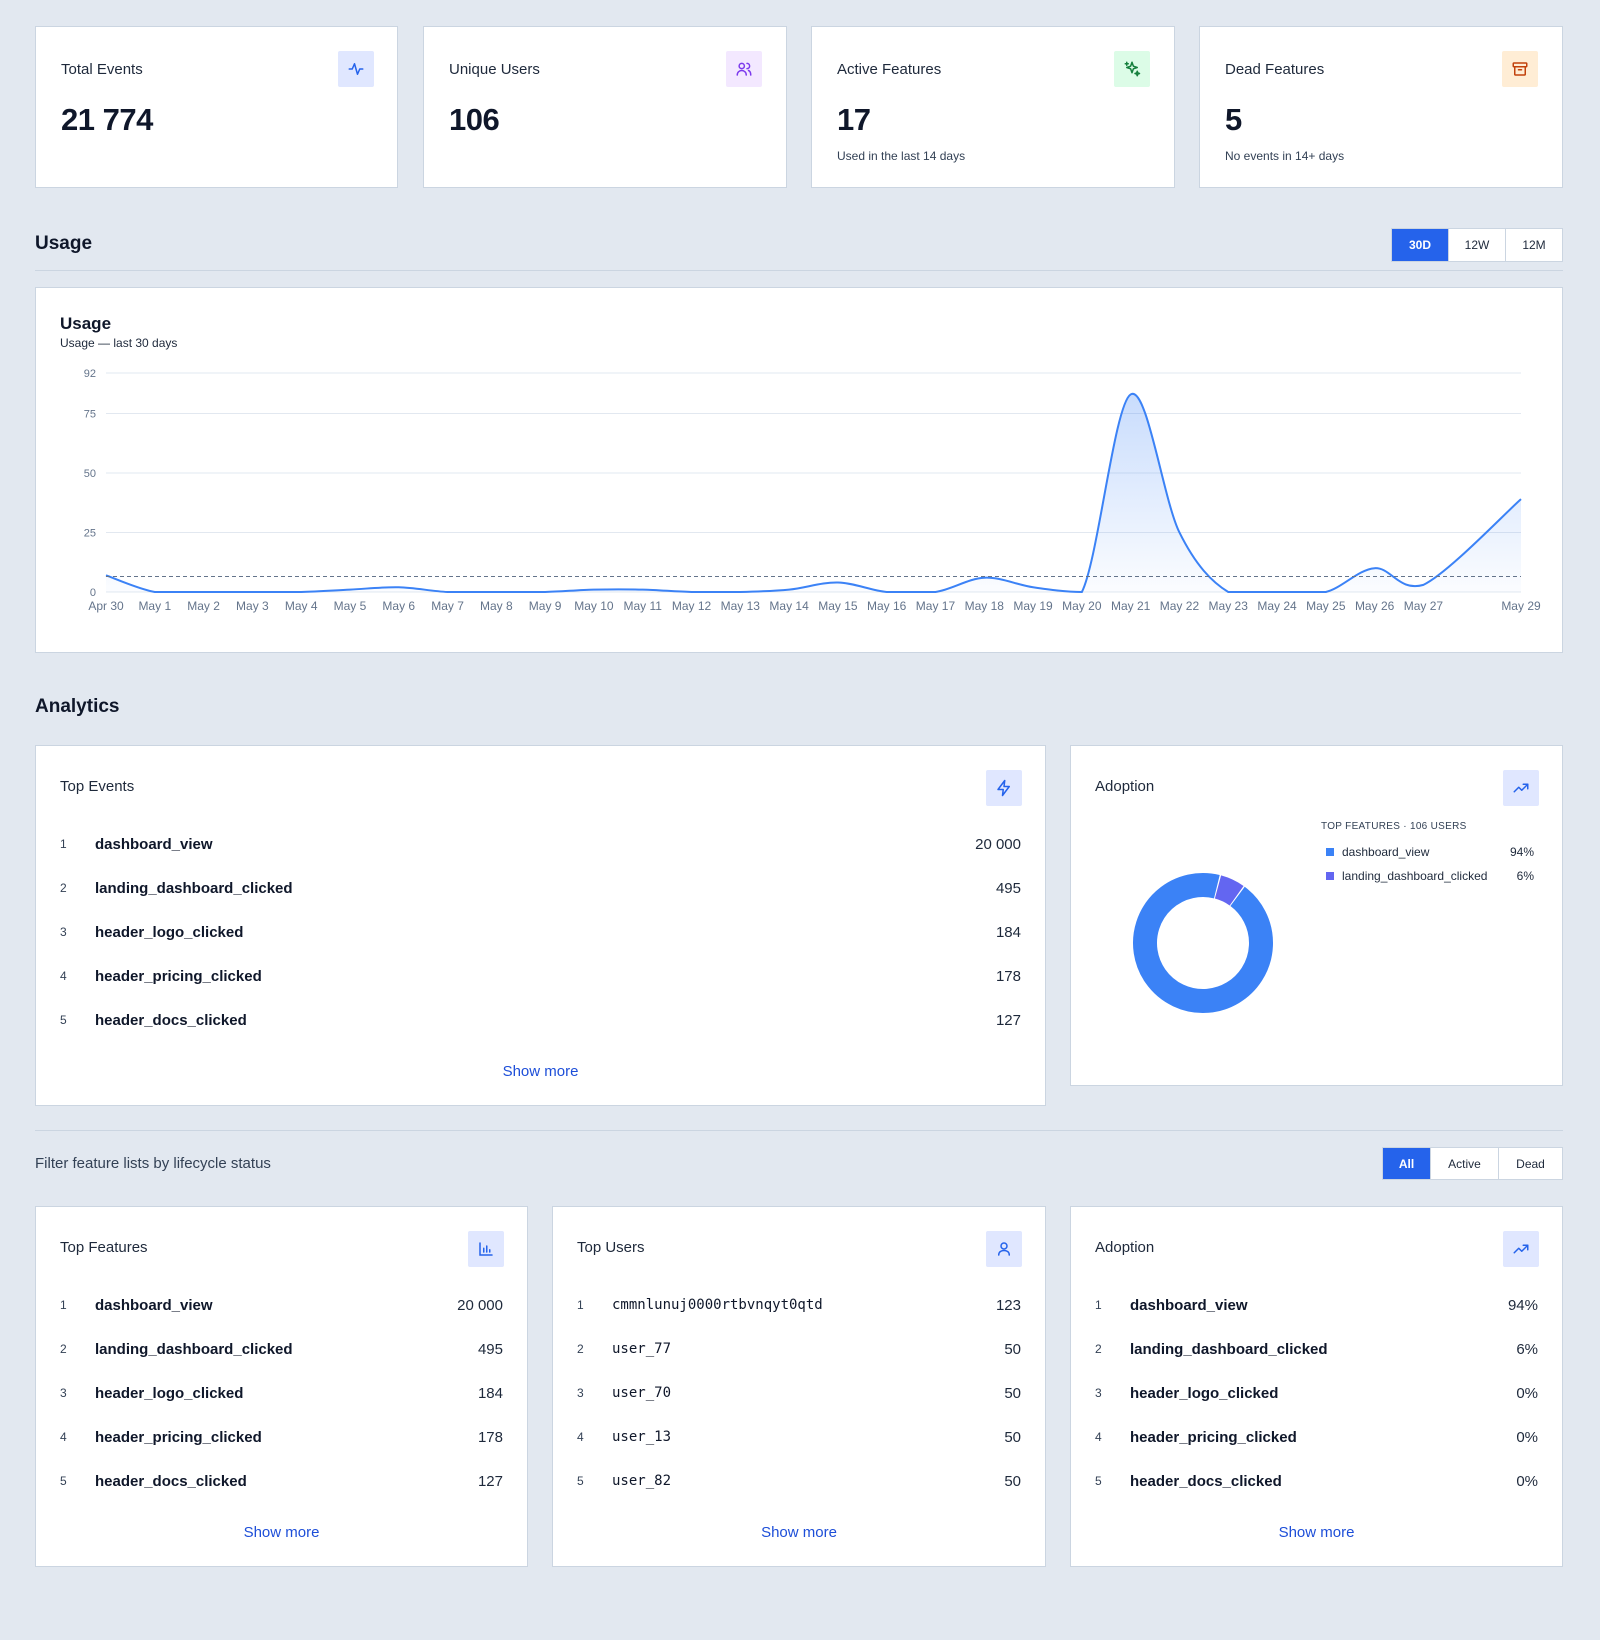 The height and width of the screenshot is (1640, 1600). Describe the element at coordinates (1330, 852) in the screenshot. I see `legend-swatch` at that location.